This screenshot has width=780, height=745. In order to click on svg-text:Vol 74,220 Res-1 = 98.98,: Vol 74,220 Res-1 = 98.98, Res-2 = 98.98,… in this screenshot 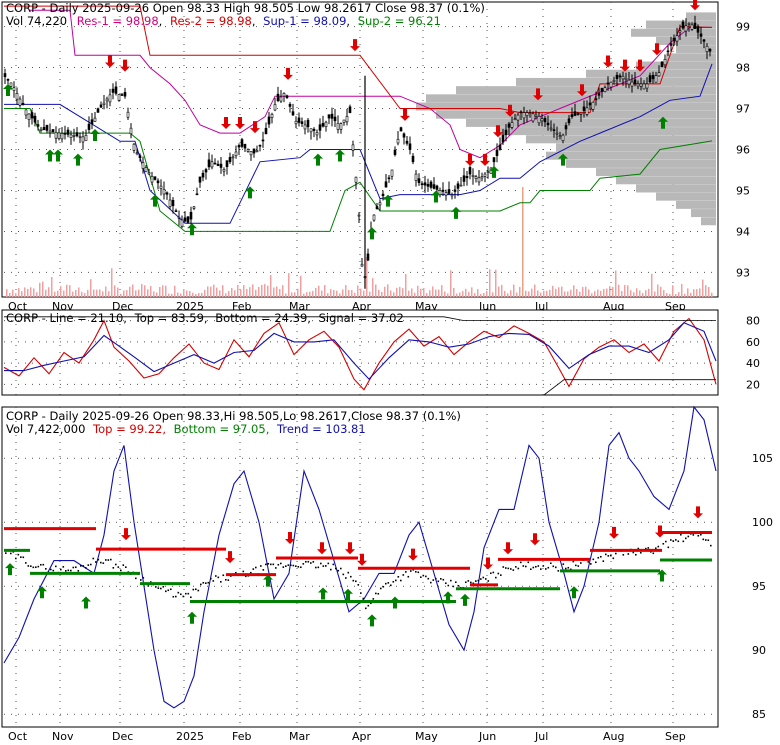, I will do `click(223, 21)`.